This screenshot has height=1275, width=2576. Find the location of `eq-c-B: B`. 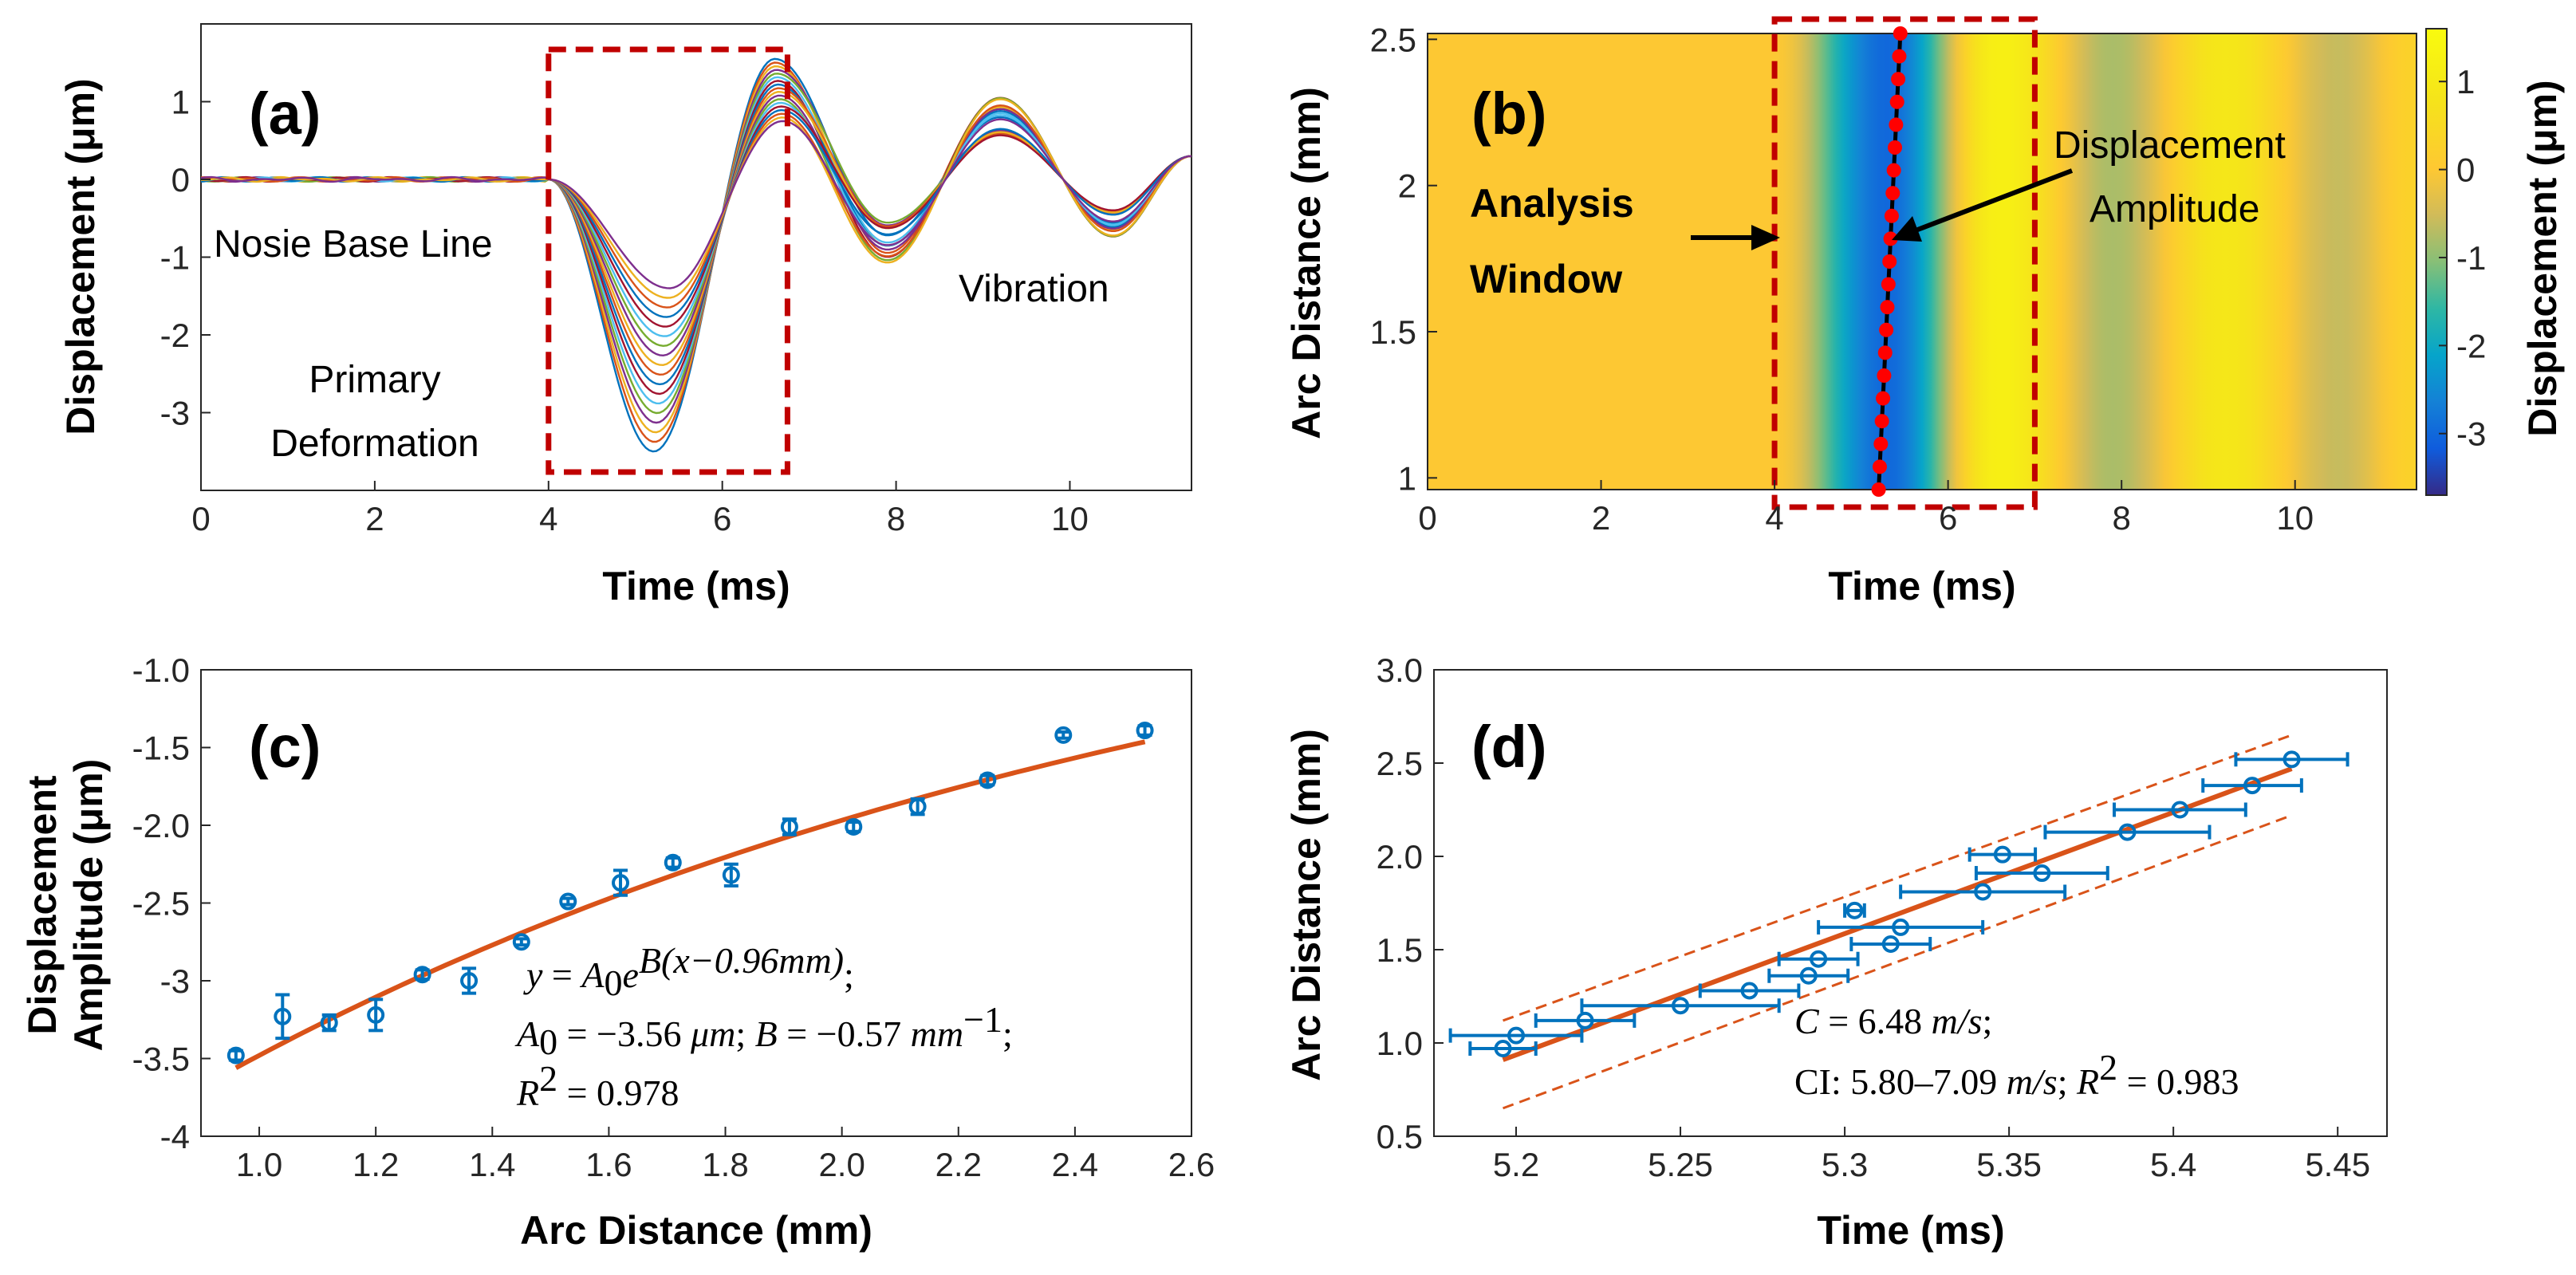

eq-c-B: B is located at coordinates (766, 1033).